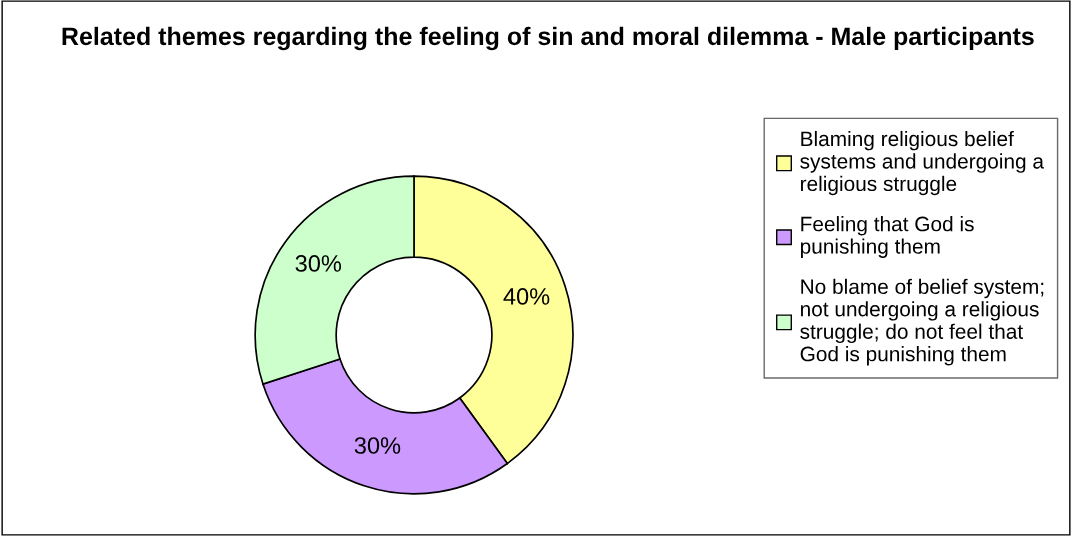 This screenshot has height=536, width=1072. What do you see at coordinates (887, 237) in the screenshot?
I see `legend-label: Feeling that God is punishing them` at bounding box center [887, 237].